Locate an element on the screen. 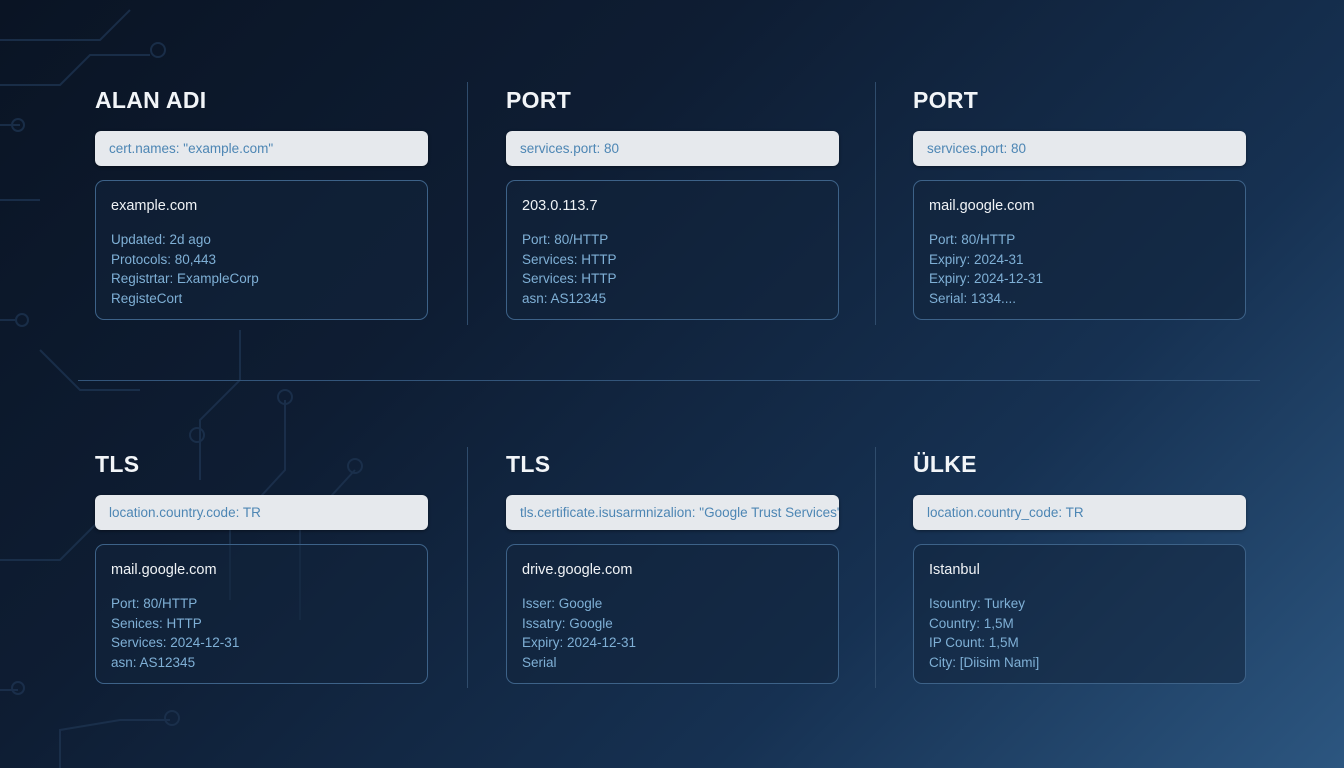 This screenshot has width=1344, height=768. row-divider is located at coordinates (669, 380).